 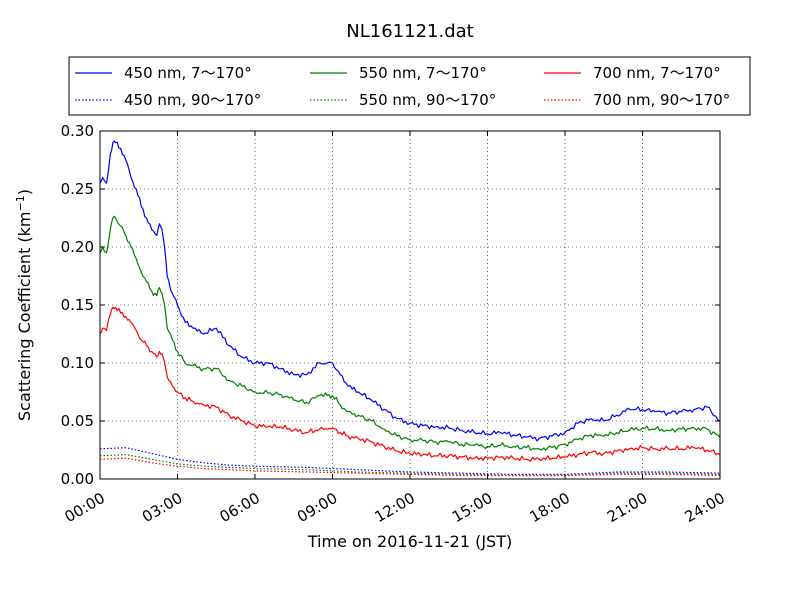 I want to click on legend-label: 450 nm, 7～170°, so click(x=188, y=73).